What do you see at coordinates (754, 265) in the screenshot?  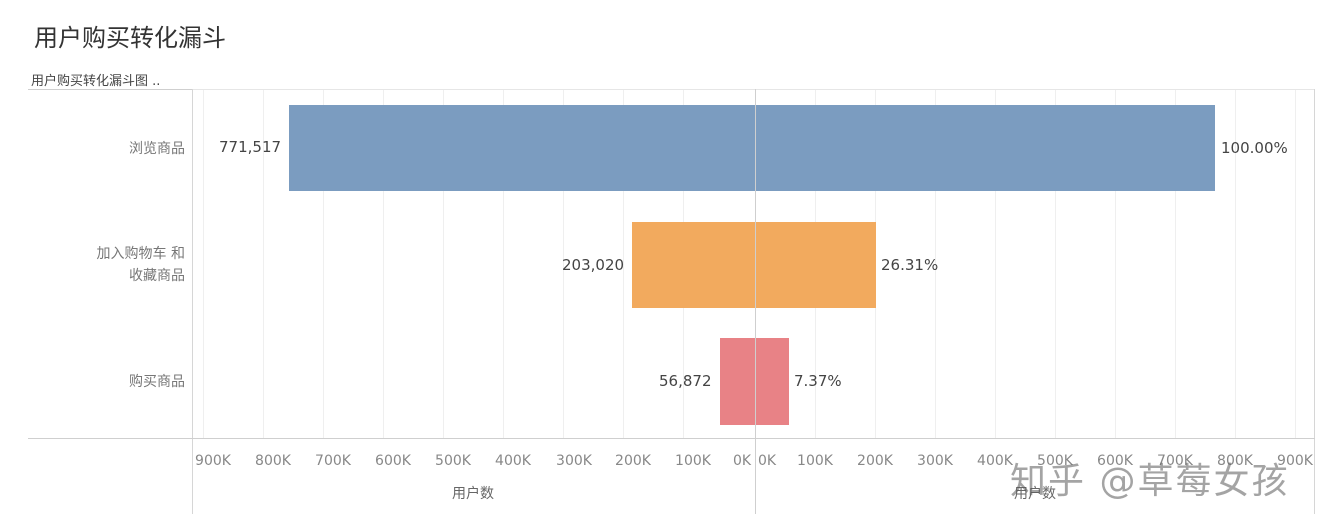 I see `bar-cart-fav` at bounding box center [754, 265].